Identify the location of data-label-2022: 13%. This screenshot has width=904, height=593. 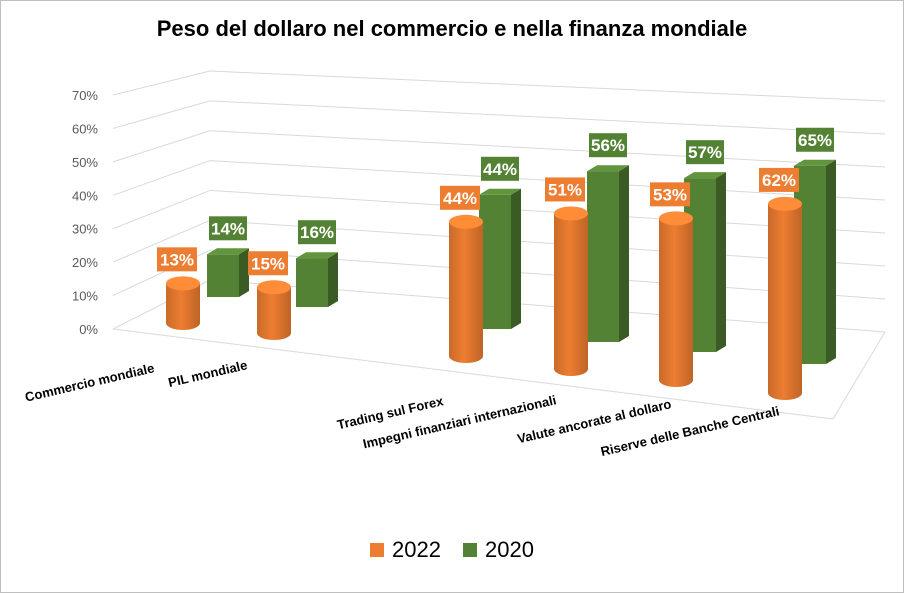
(177, 259).